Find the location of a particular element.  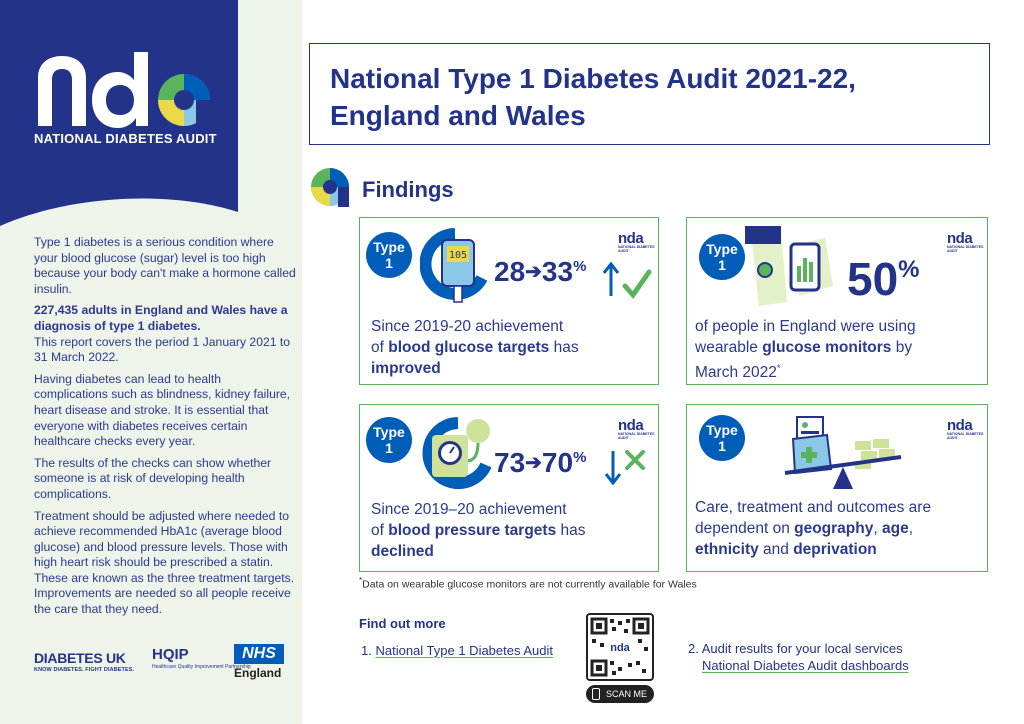

caption-highlight: glucose monitors is located at coordinates (827, 347).